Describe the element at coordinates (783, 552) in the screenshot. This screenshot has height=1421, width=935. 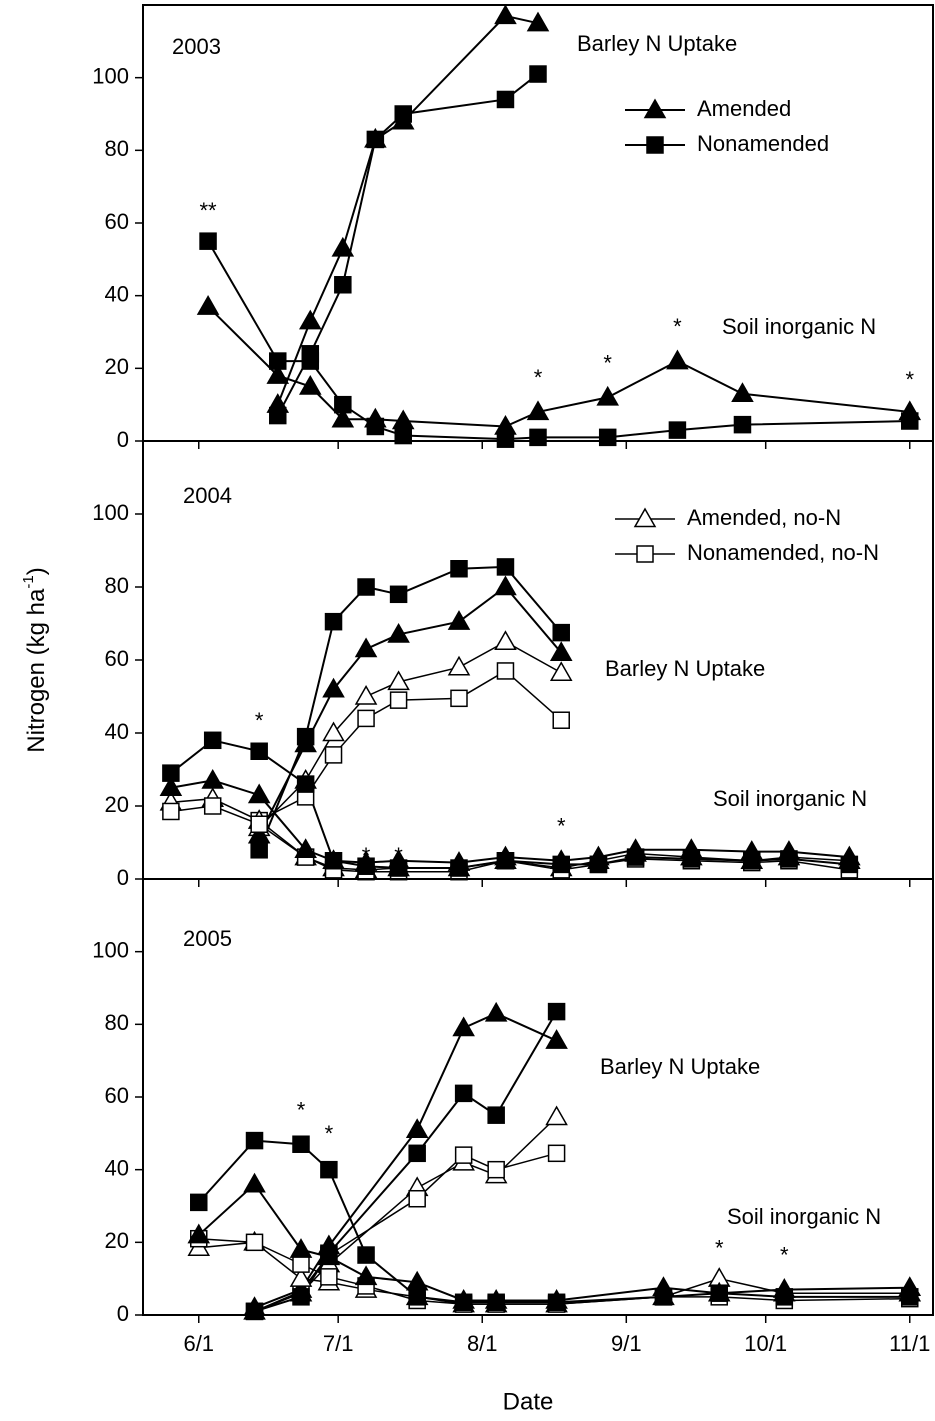
I see `legend-label: Nonamended, no-N` at that location.